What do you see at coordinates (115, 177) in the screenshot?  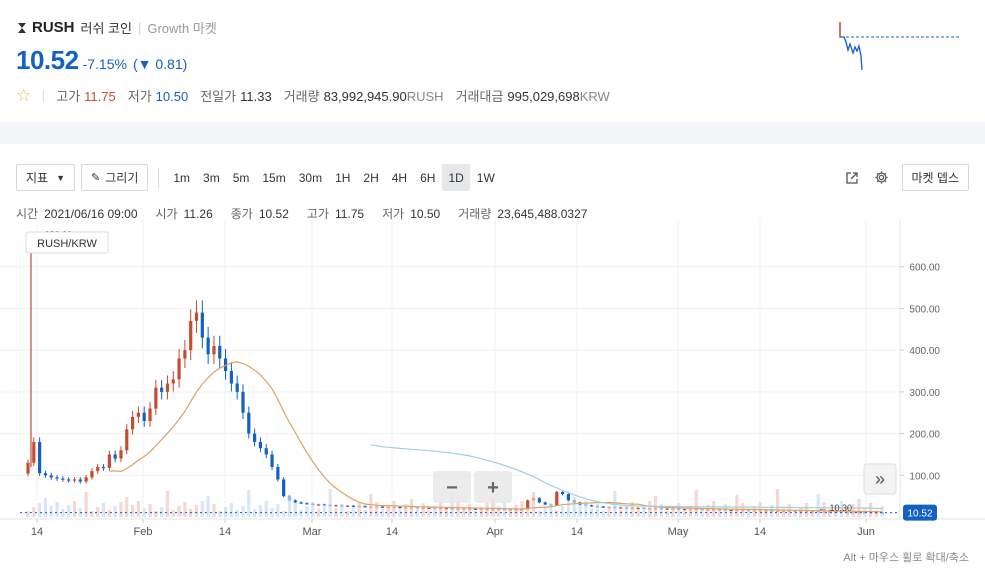 I see `draw-button: ✎ 그리기` at bounding box center [115, 177].